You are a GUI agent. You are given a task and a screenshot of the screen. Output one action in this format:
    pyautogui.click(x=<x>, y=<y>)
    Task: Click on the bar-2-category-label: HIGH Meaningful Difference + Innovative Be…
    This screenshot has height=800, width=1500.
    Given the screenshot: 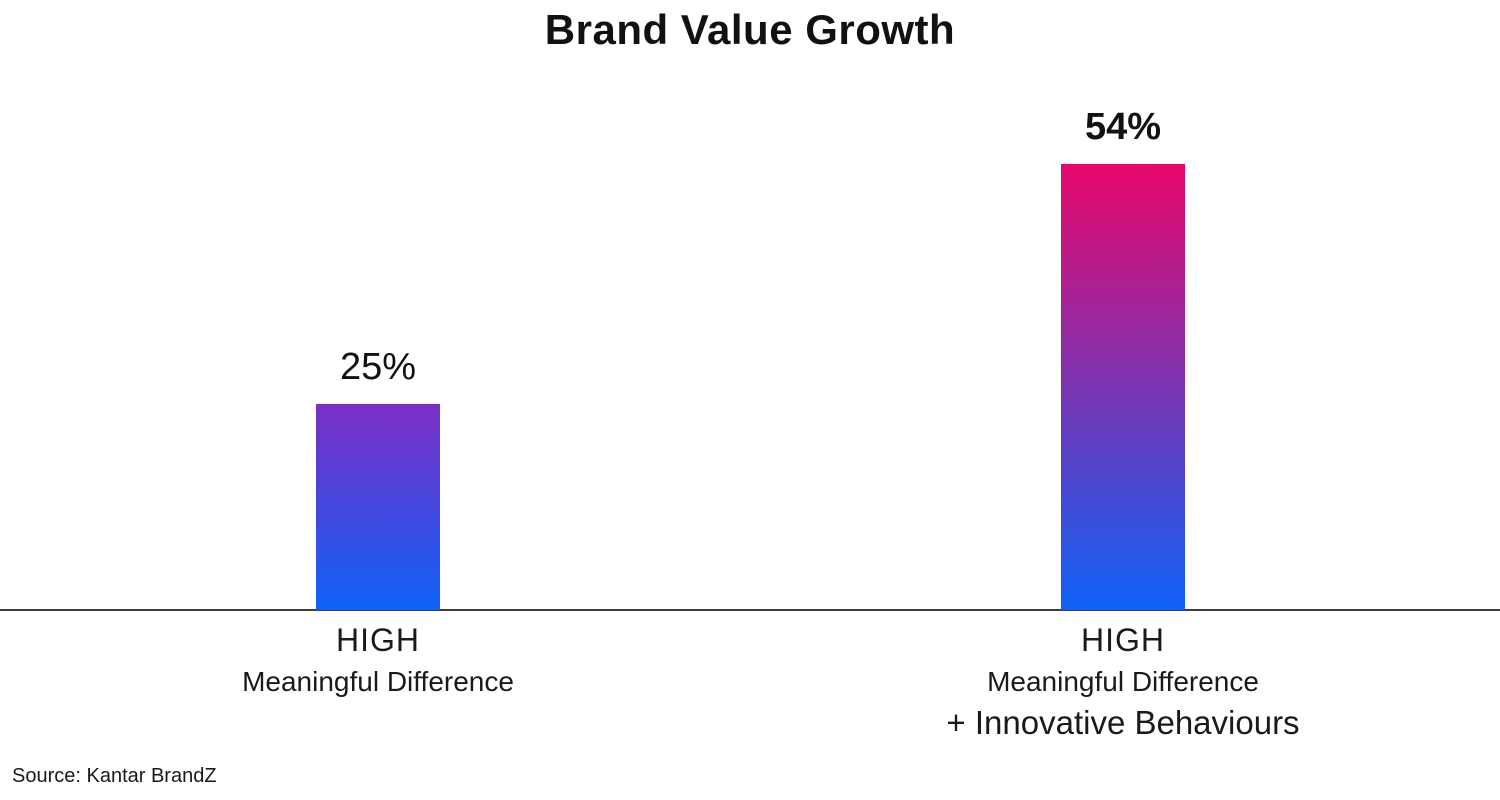 What is the action you would take?
    pyautogui.click(x=1123, y=682)
    